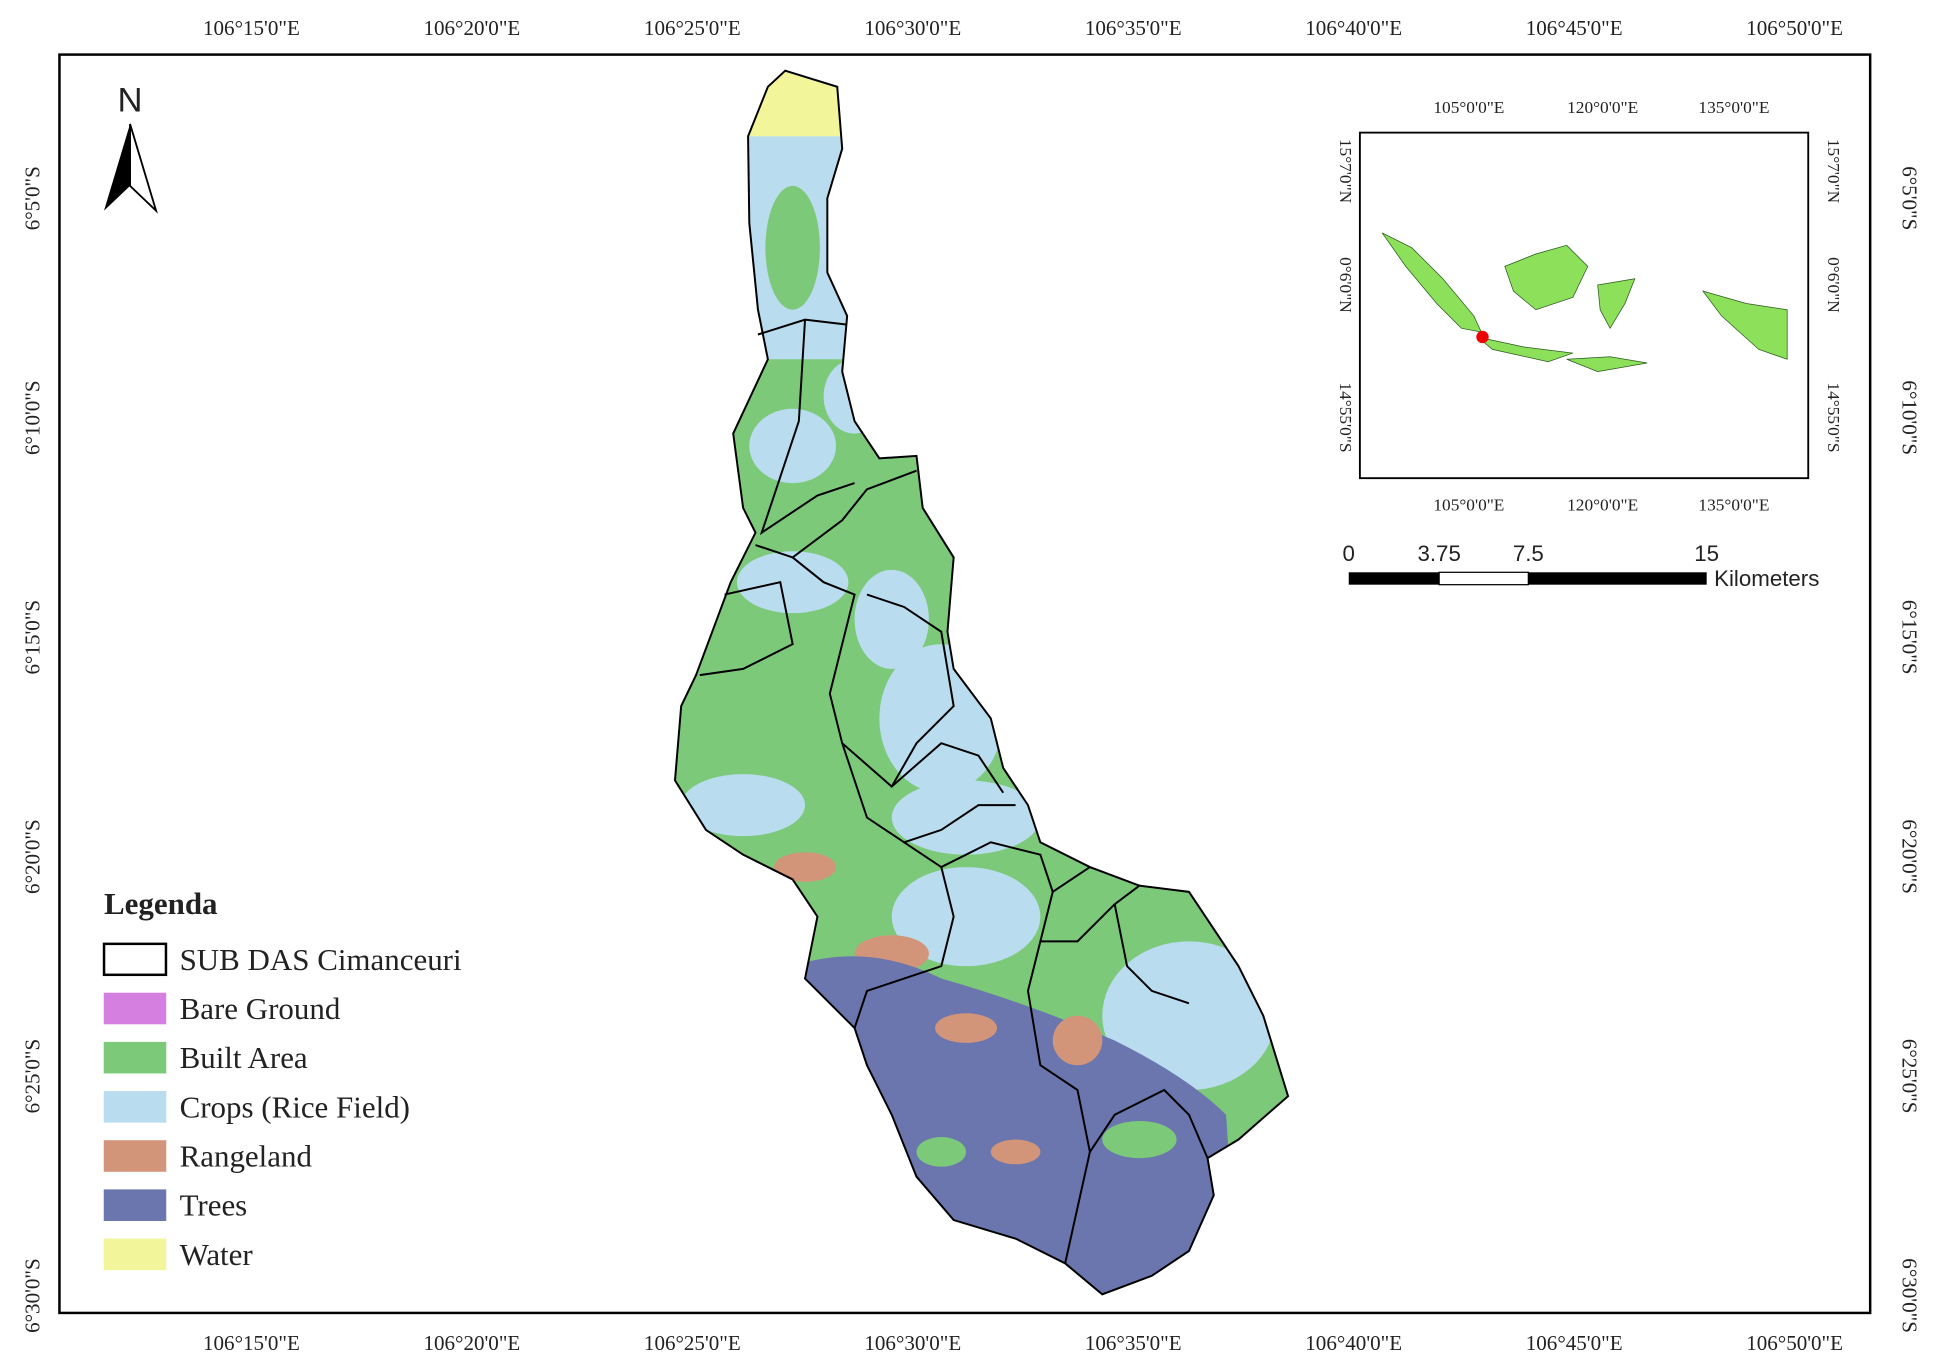  What do you see at coordinates (1766, 578) in the screenshot?
I see `scale-unit: Kilometers` at bounding box center [1766, 578].